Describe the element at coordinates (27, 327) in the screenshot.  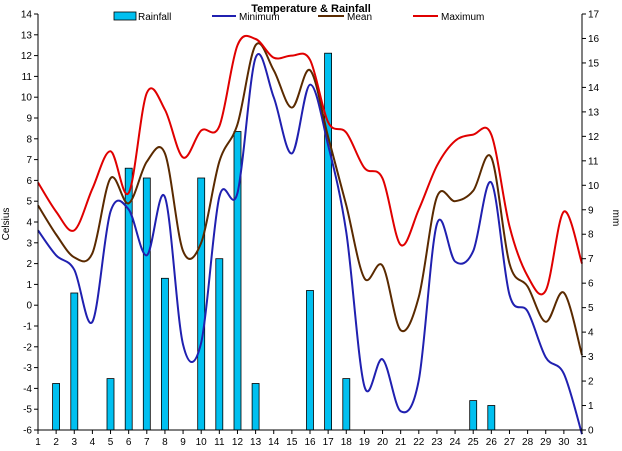
I see `y-left-tick-label: -1` at that location.